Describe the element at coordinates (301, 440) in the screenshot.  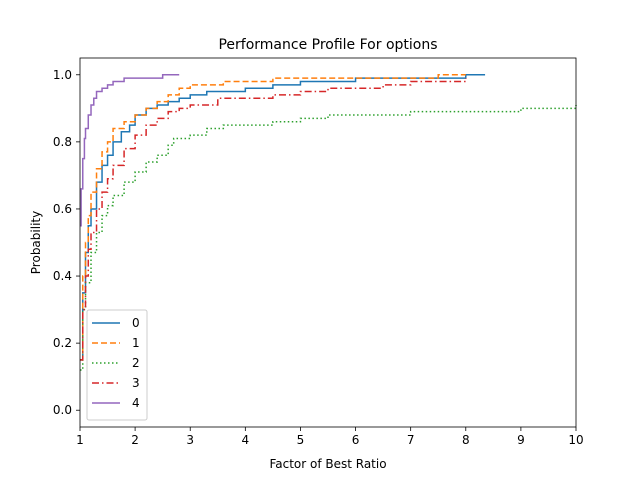
I see `x-tick-label: 5` at that location.